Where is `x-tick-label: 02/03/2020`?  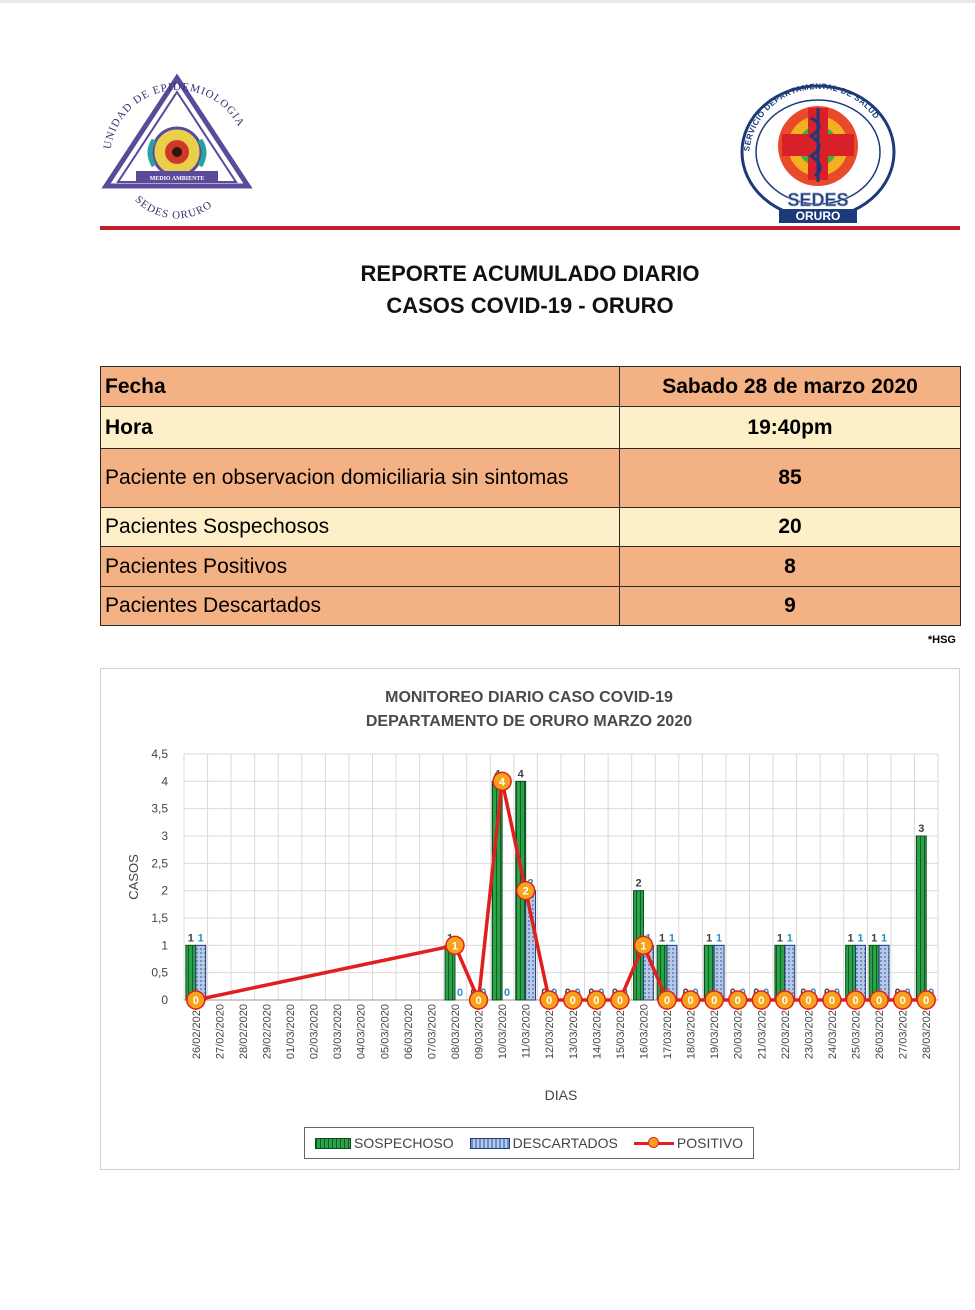
x-tick-label: 02/03/2020 is located at coordinates (315, 1031).